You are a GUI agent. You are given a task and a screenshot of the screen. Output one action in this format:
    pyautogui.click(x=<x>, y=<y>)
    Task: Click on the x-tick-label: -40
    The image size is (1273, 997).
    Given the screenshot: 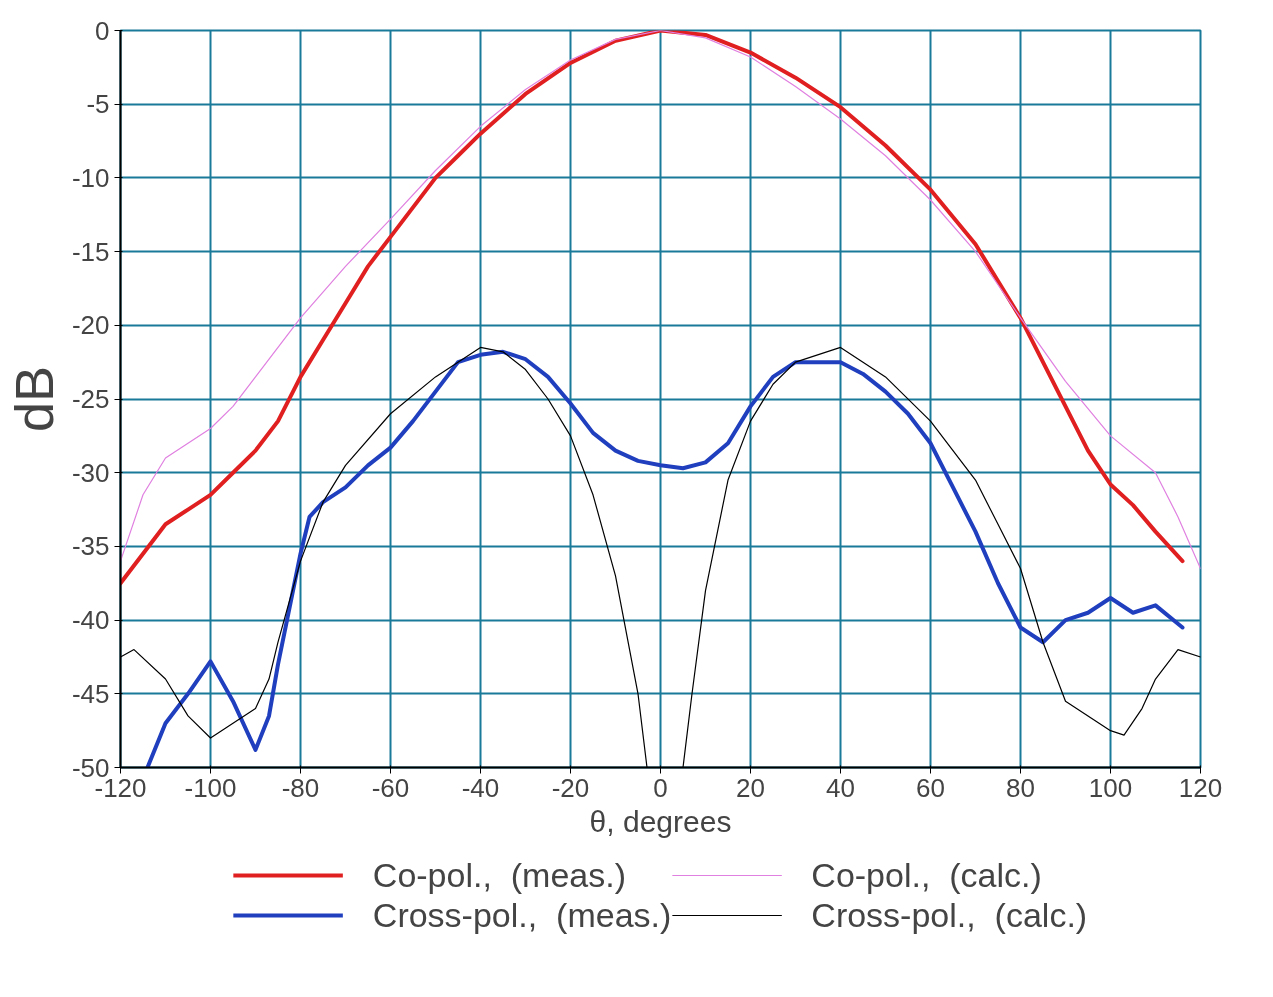 What is the action you would take?
    pyautogui.click(x=480, y=787)
    